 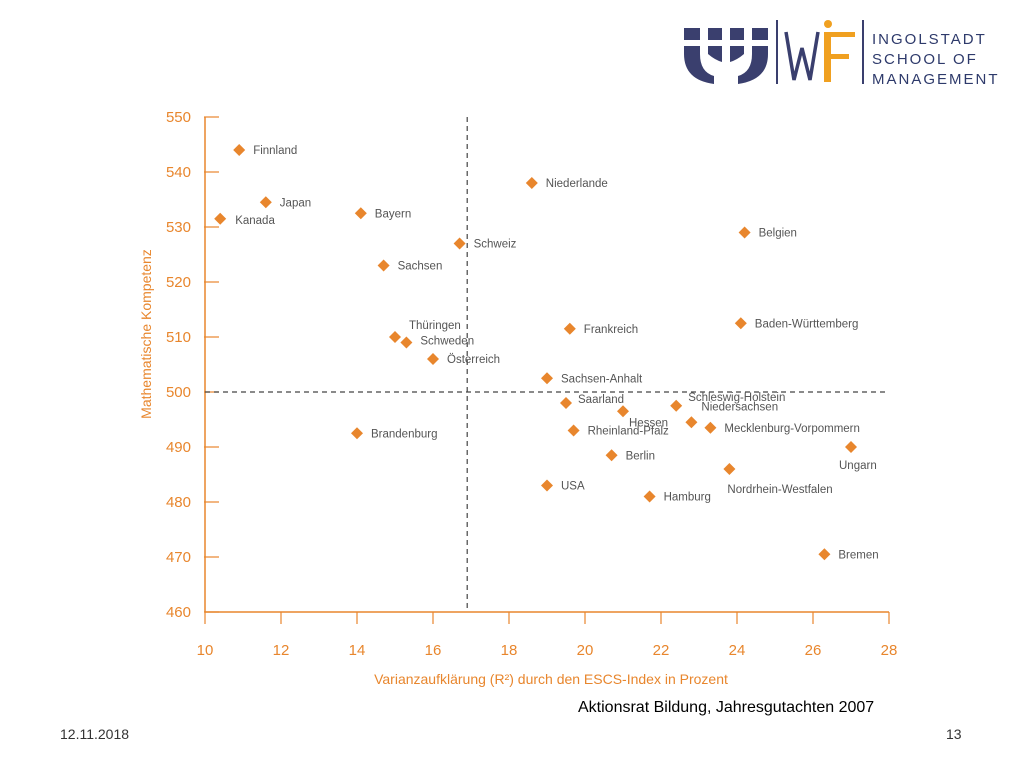 What do you see at coordinates (178, 557) in the screenshot?
I see `y-tick-label: 470` at bounding box center [178, 557].